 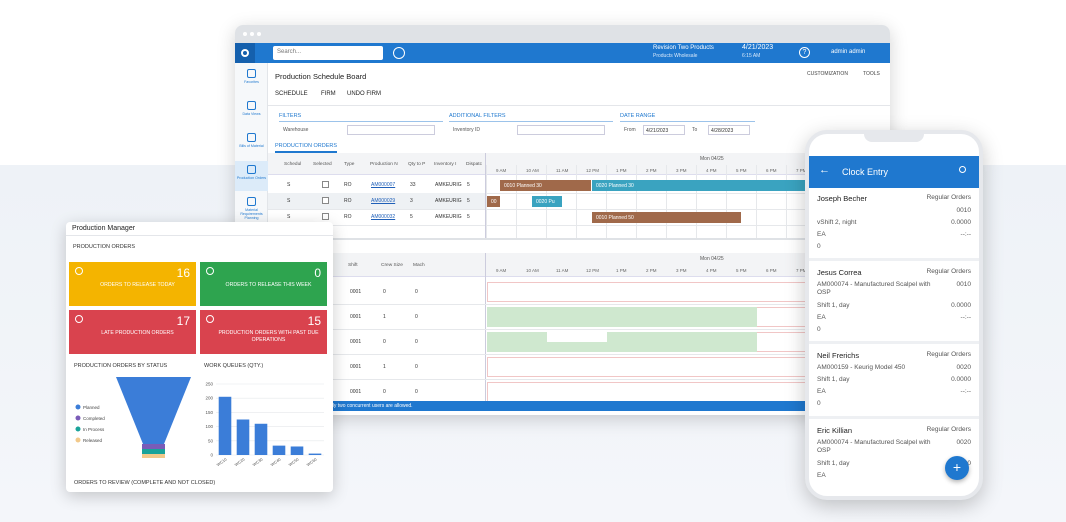 I want to click on toolbar-button: SCHEDULE, so click(x=291, y=94).